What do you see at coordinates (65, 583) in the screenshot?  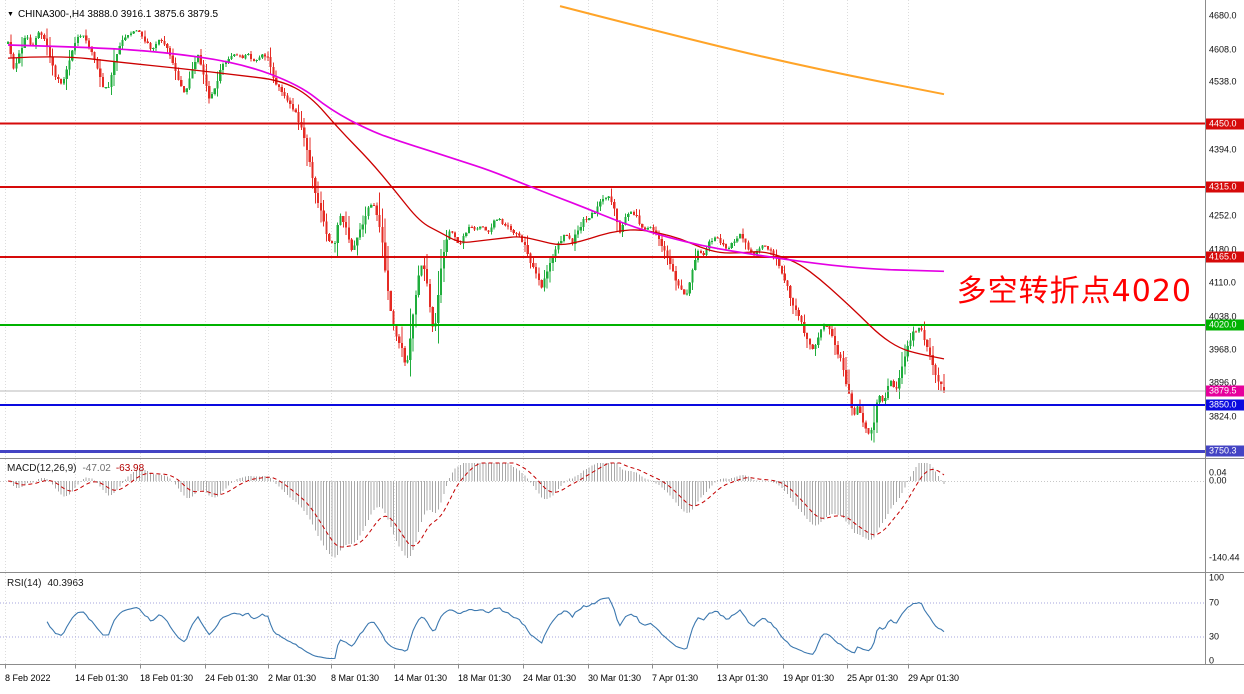 I see `rsi-value: 40.3963` at bounding box center [65, 583].